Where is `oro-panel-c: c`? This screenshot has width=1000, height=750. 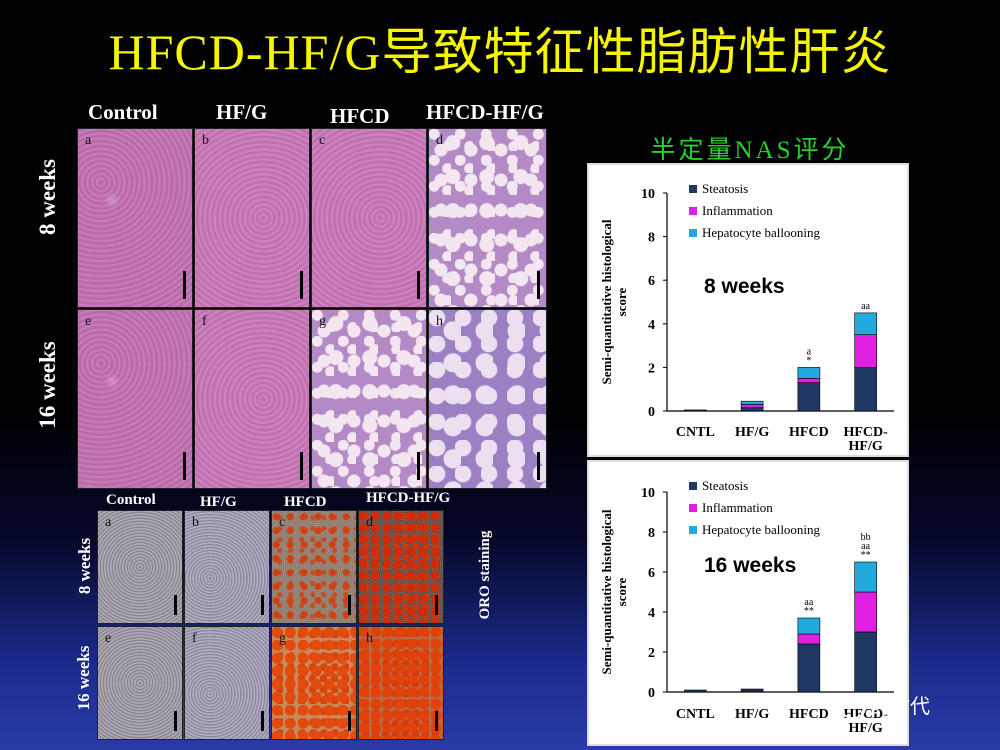 oro-panel-c: c is located at coordinates (314, 567).